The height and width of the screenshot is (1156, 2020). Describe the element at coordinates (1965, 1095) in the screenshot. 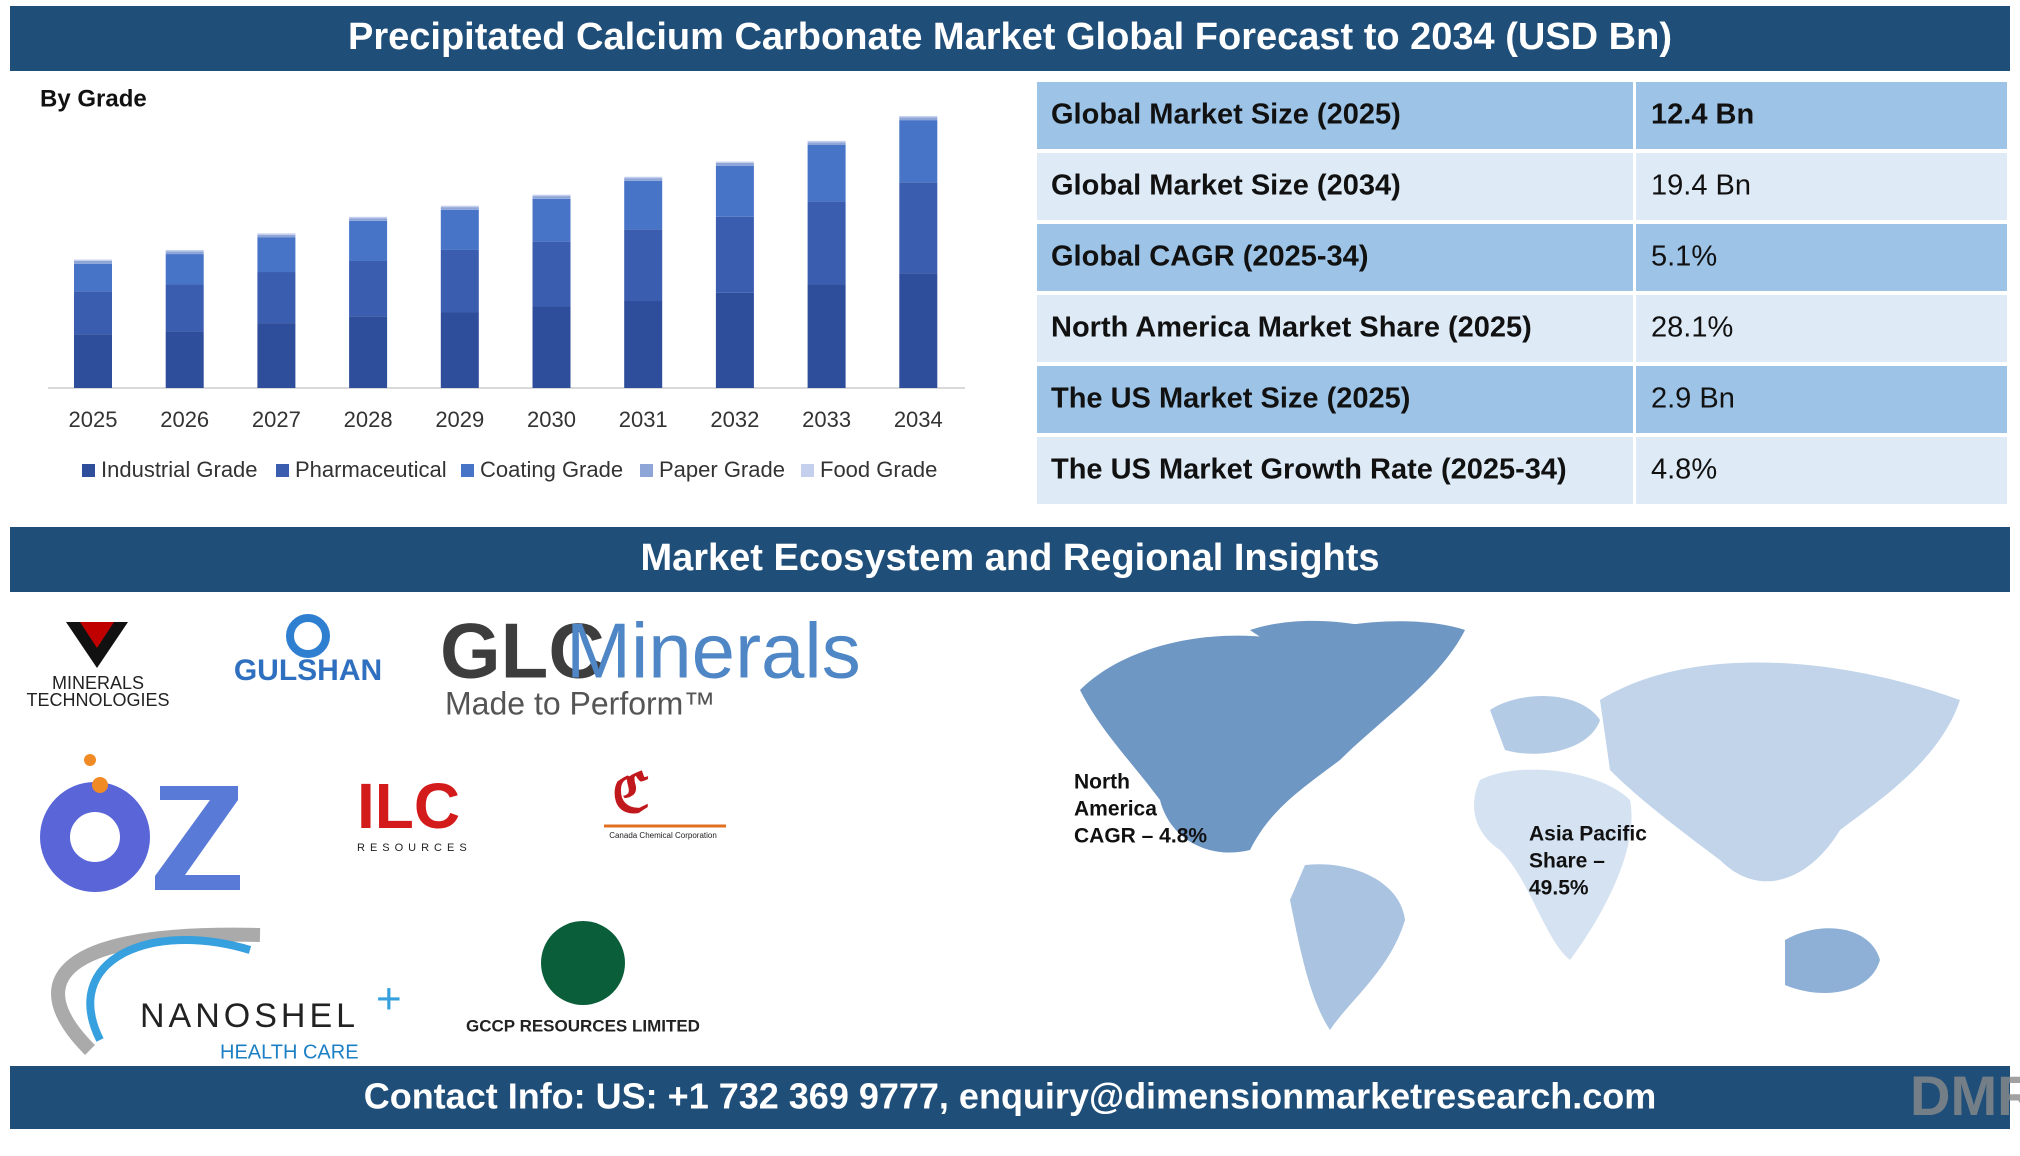

I see `brand: DMR` at that location.